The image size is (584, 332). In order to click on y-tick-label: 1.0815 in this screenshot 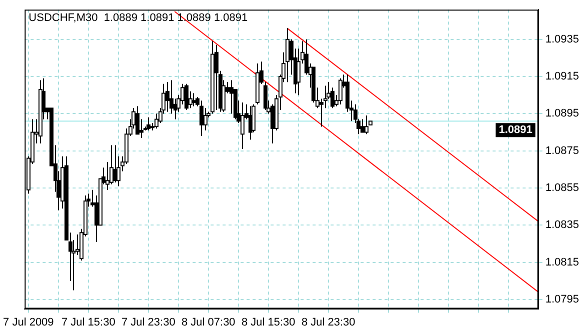, I will do `click(562, 262)`.